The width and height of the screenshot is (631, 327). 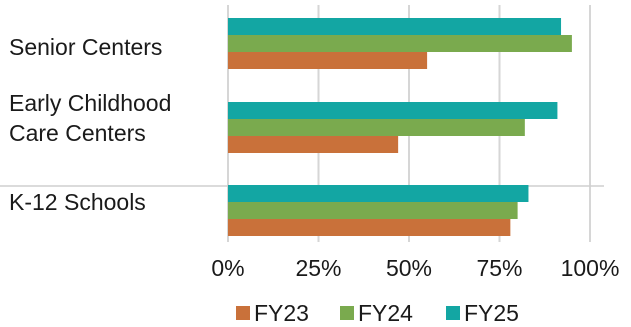 What do you see at coordinates (77, 133) in the screenshot?
I see `category-label: Care Centers` at bounding box center [77, 133].